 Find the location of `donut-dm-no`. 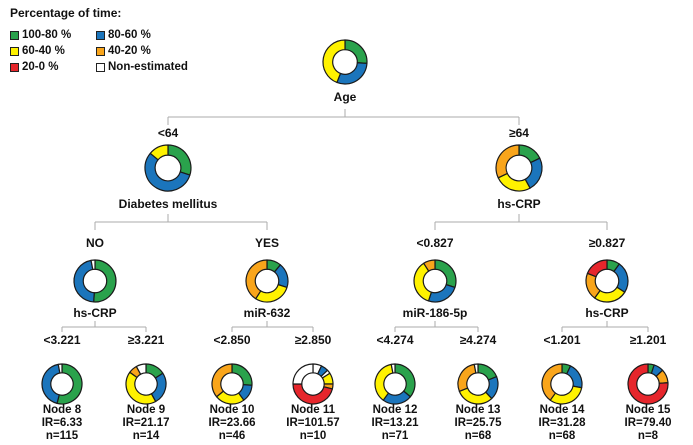

donut-dm-no is located at coordinates (95, 281).